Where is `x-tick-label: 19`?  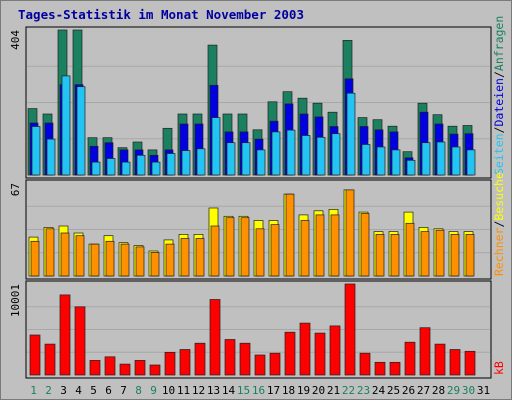
x-tick-label: 19 is located at coordinates (303, 390).